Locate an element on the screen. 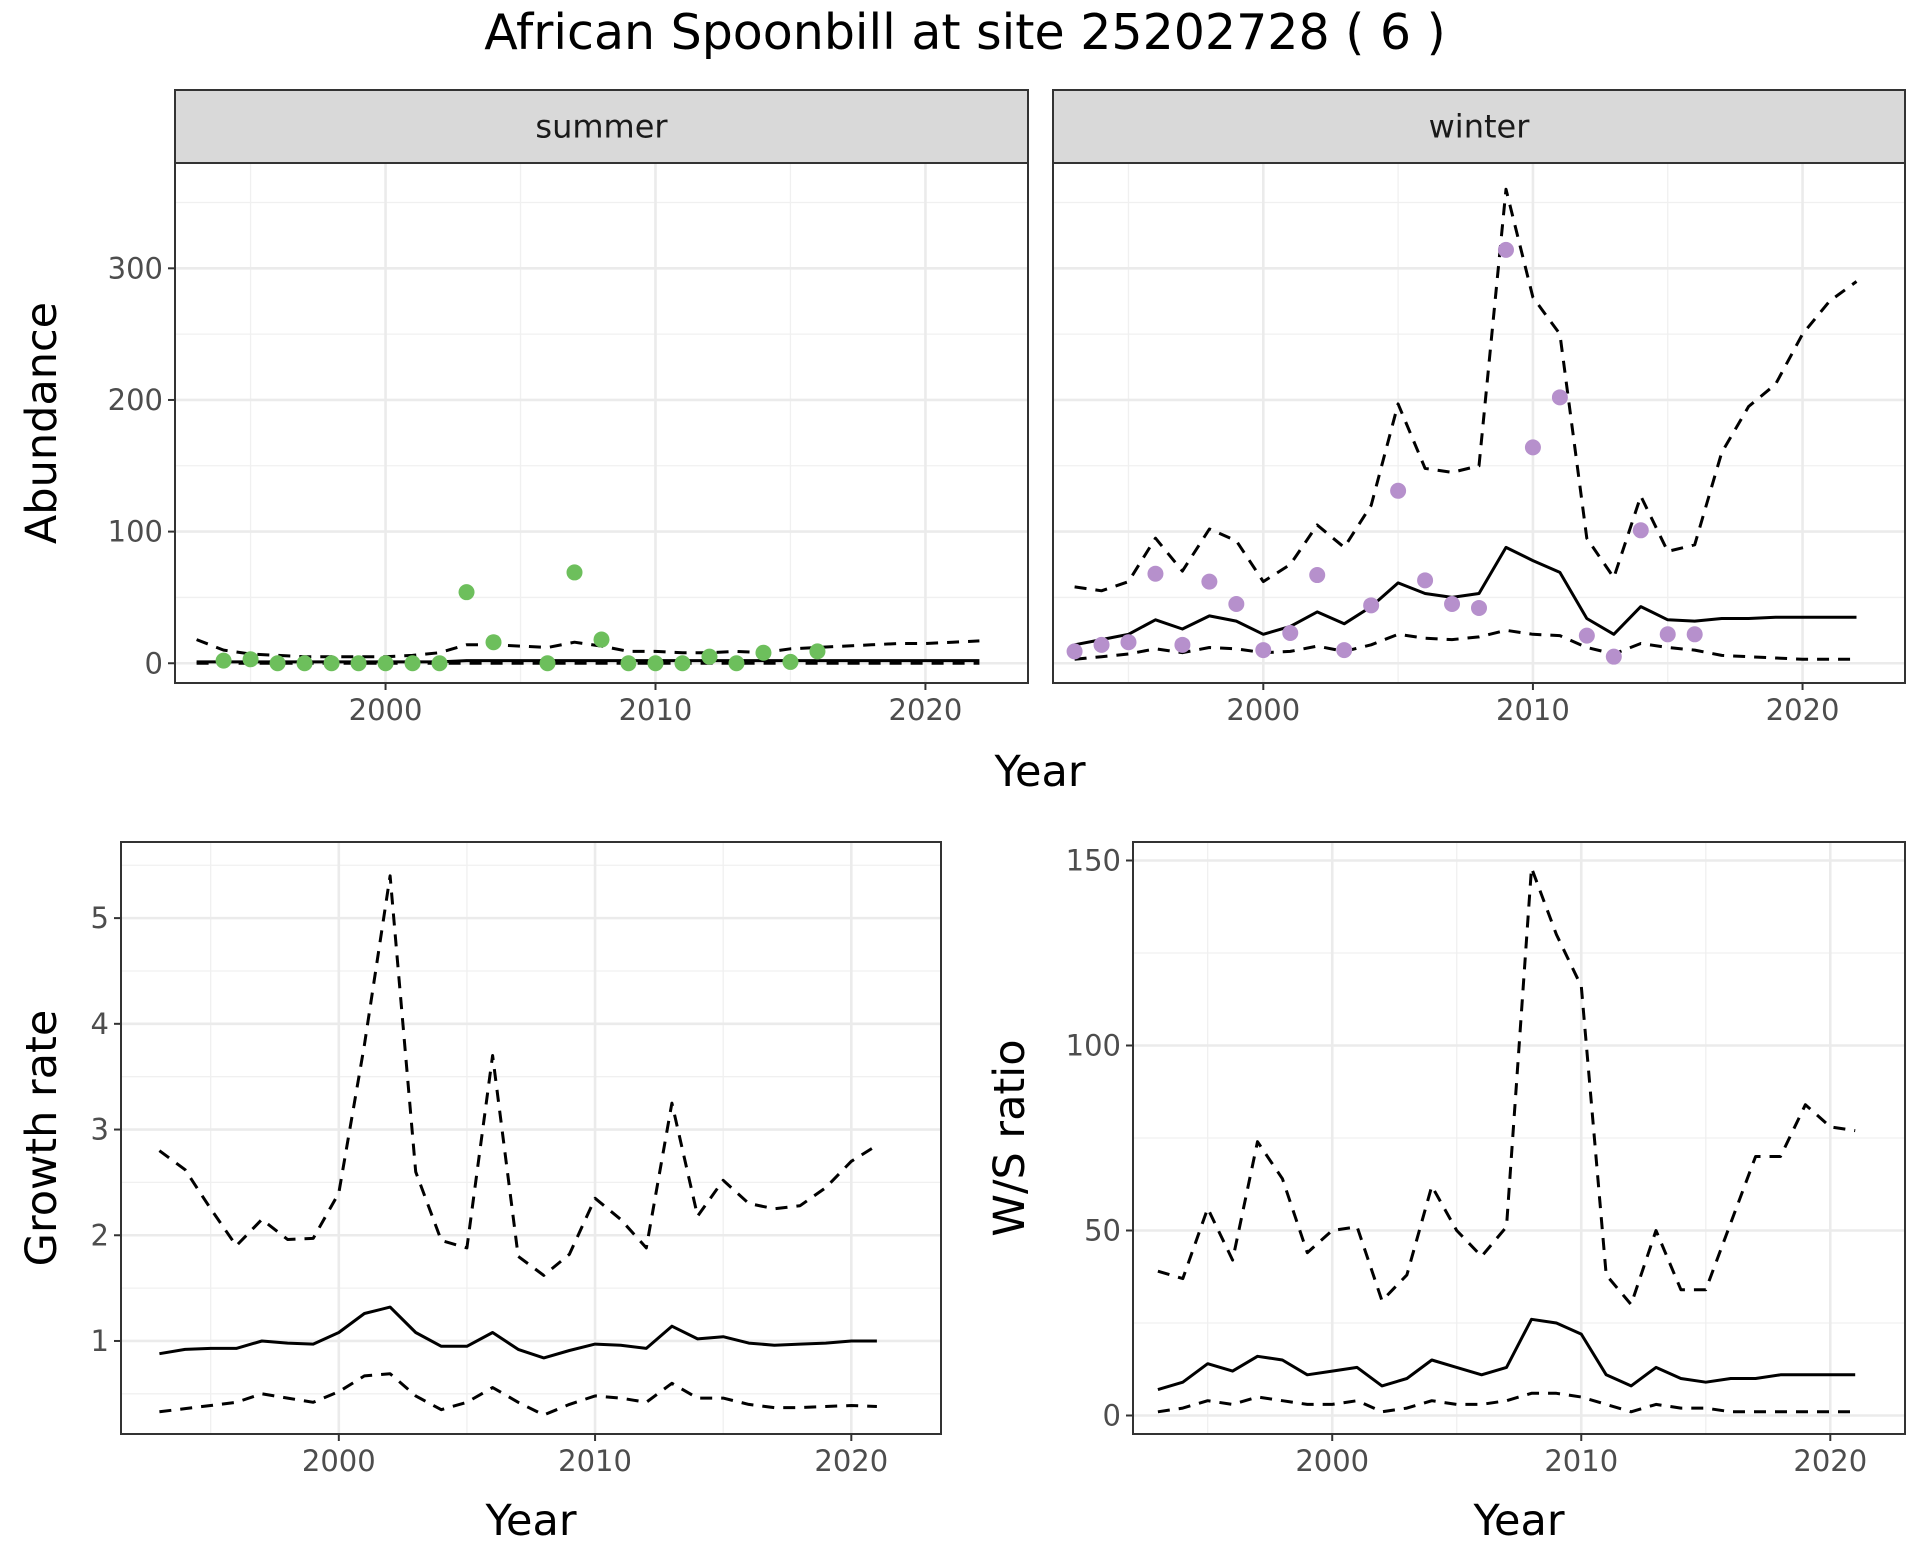 The image size is (1920, 1560). y-tick-label: 3 is located at coordinates (100, 1130).